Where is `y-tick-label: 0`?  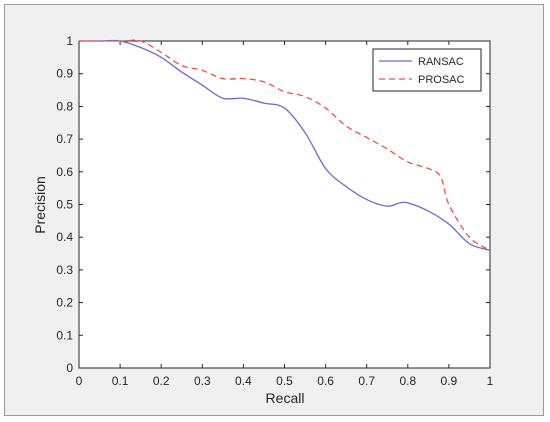
y-tick-label: 0 is located at coordinates (69, 368).